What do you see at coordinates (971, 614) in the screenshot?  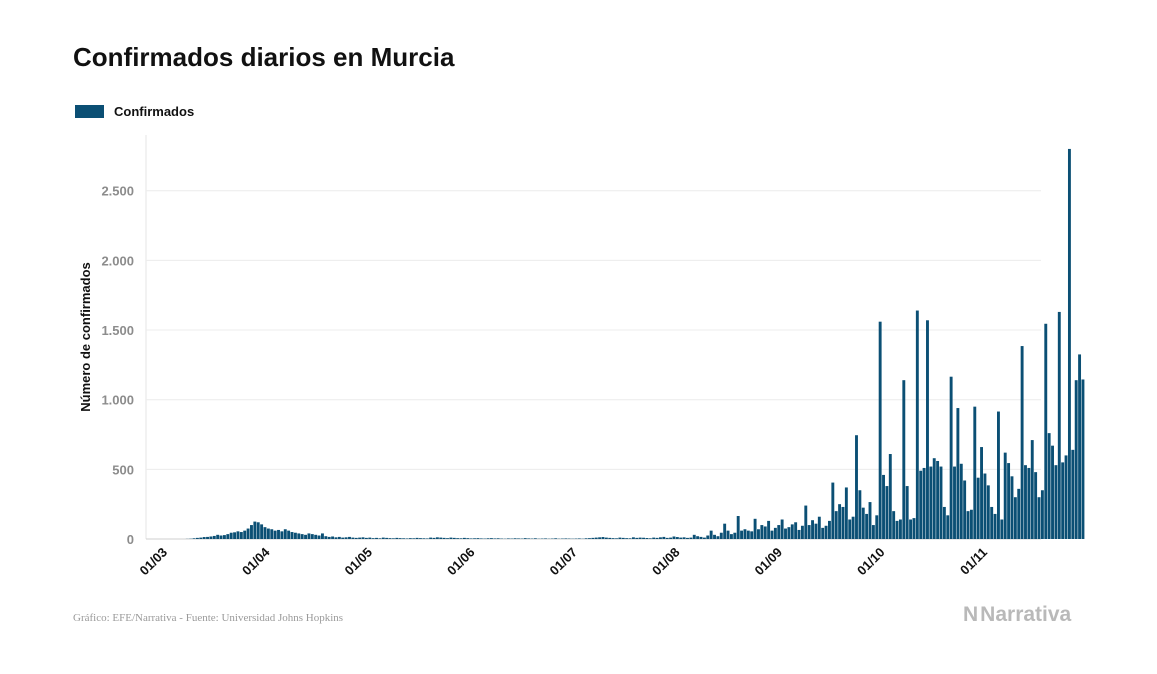 I see `brand-logo-icon: N` at bounding box center [971, 614].